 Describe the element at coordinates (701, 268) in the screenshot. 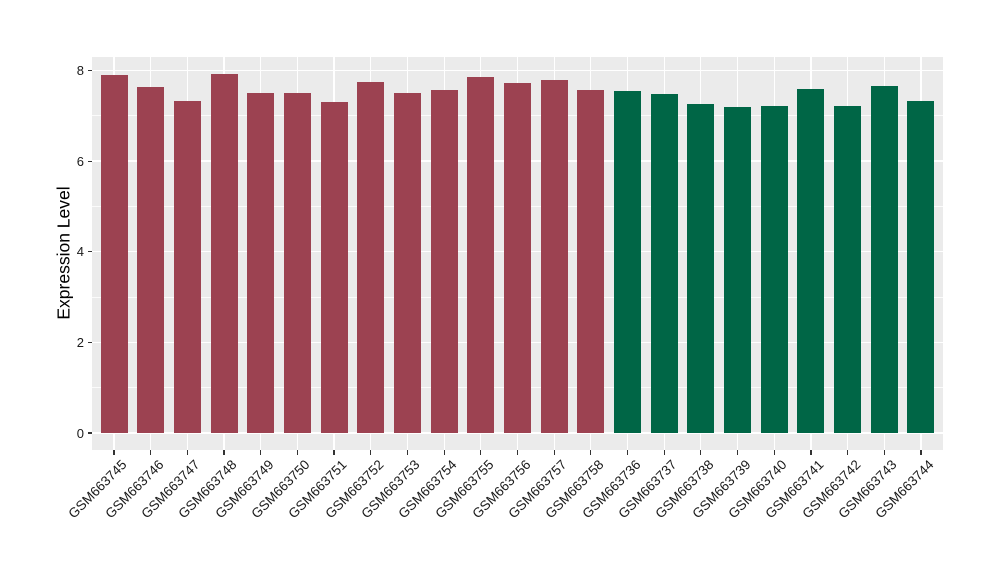

I see `bar-GSM663738` at that location.